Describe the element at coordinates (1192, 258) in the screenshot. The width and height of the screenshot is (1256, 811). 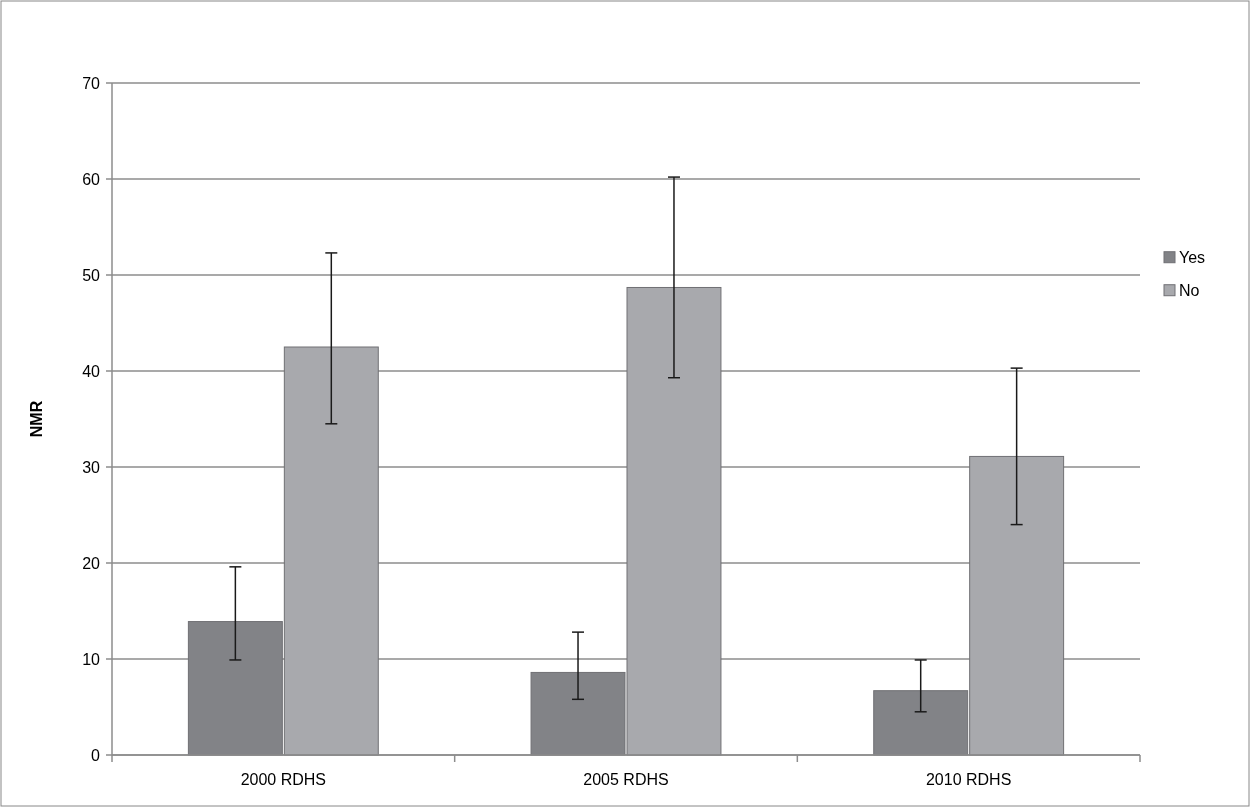
I see `legend-label: Yes` at that location.